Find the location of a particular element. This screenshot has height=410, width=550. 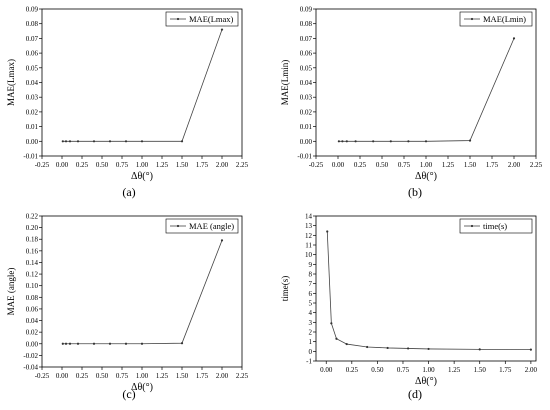

y-tick-label: 14 is located at coordinates (309, 217).